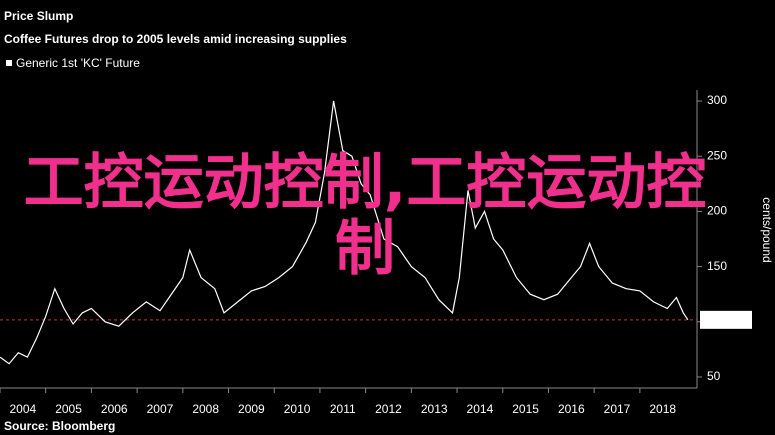 This screenshot has width=775, height=435. Describe the element at coordinates (23, 409) in the screenshot. I see `x-tick-label: 2004` at that location.